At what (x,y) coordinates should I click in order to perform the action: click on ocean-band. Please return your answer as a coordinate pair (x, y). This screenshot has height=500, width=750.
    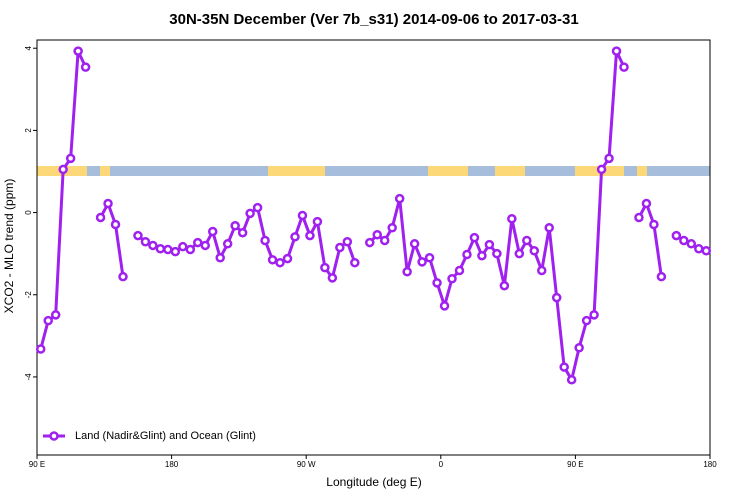
    Looking at the image, I should click on (373, 171).